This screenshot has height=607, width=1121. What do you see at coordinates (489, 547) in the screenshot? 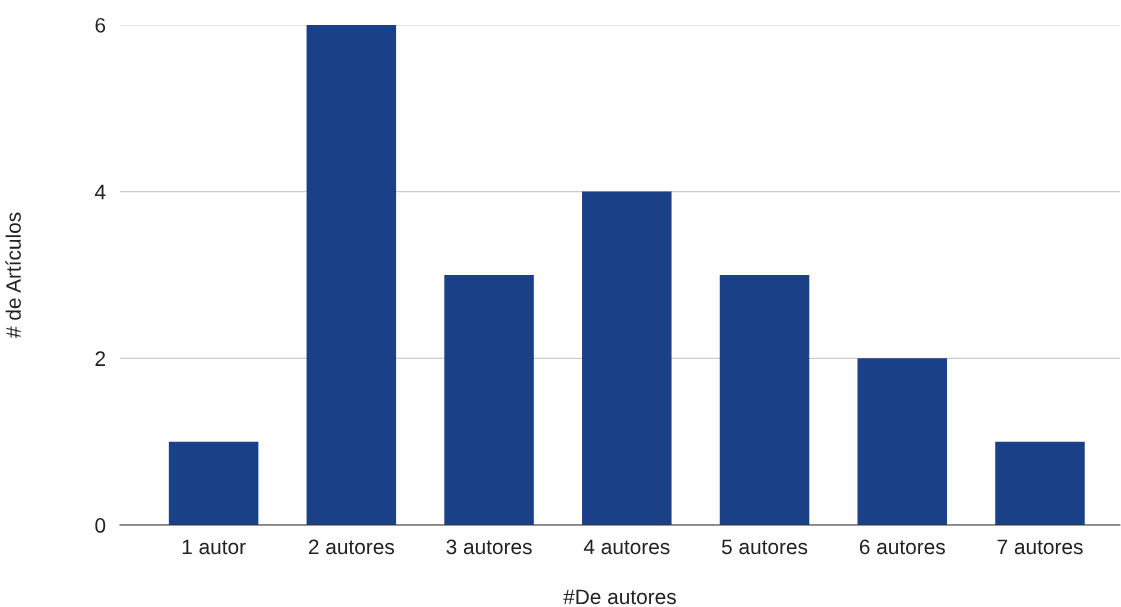
I see `x-tick-label: 3 autores` at bounding box center [489, 547].